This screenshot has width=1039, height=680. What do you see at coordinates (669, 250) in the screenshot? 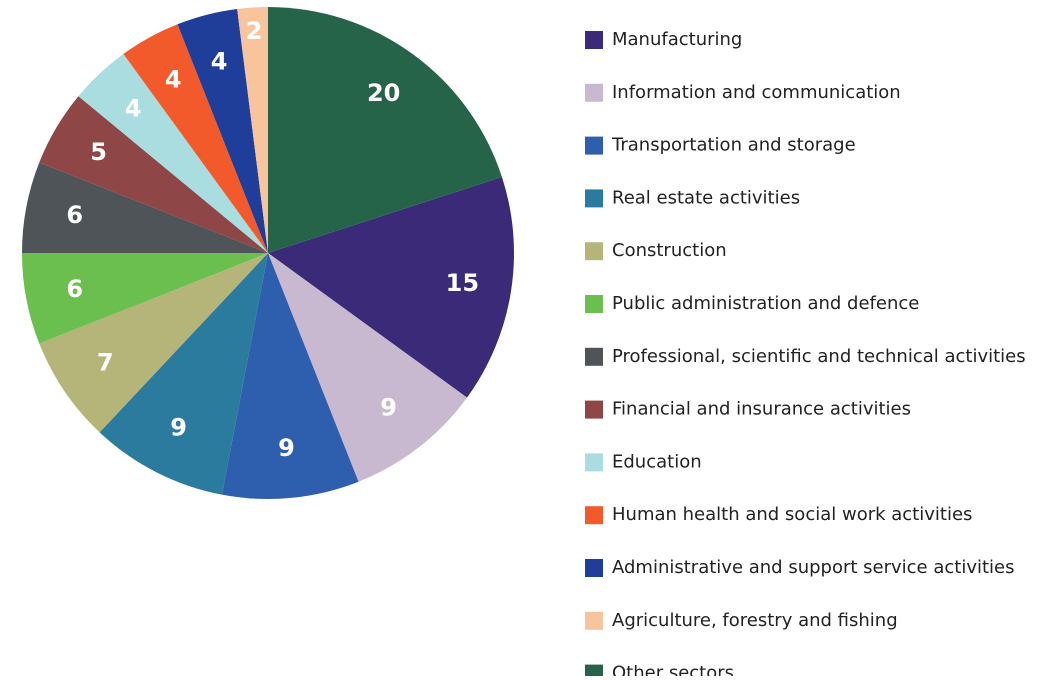
I see `legend-label: Construction` at bounding box center [669, 250].